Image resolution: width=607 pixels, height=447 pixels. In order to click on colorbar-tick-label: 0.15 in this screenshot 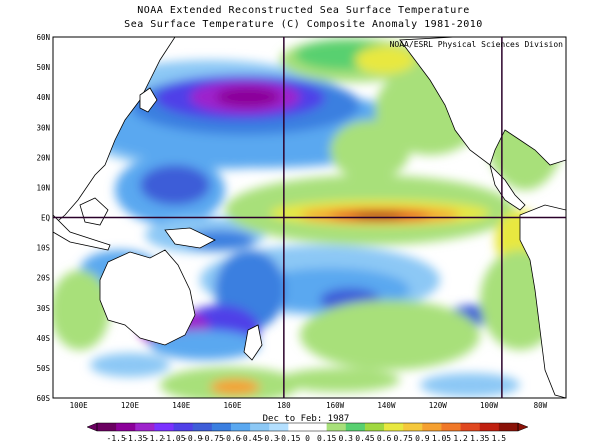, I will do `click(326, 438)`.